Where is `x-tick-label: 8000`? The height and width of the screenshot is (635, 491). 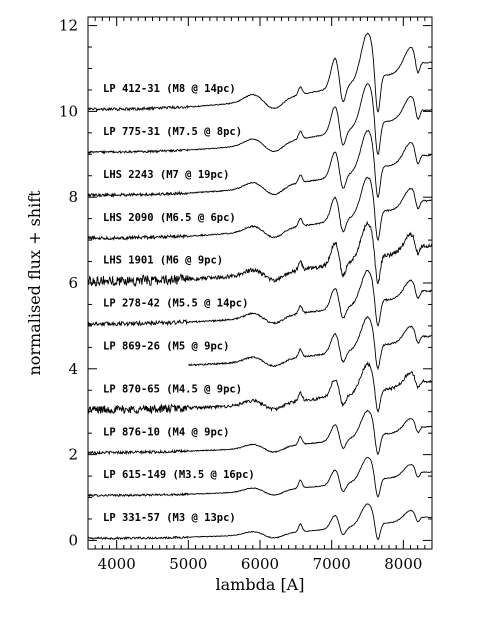 x-tick-label: 8000 is located at coordinates (403, 564).